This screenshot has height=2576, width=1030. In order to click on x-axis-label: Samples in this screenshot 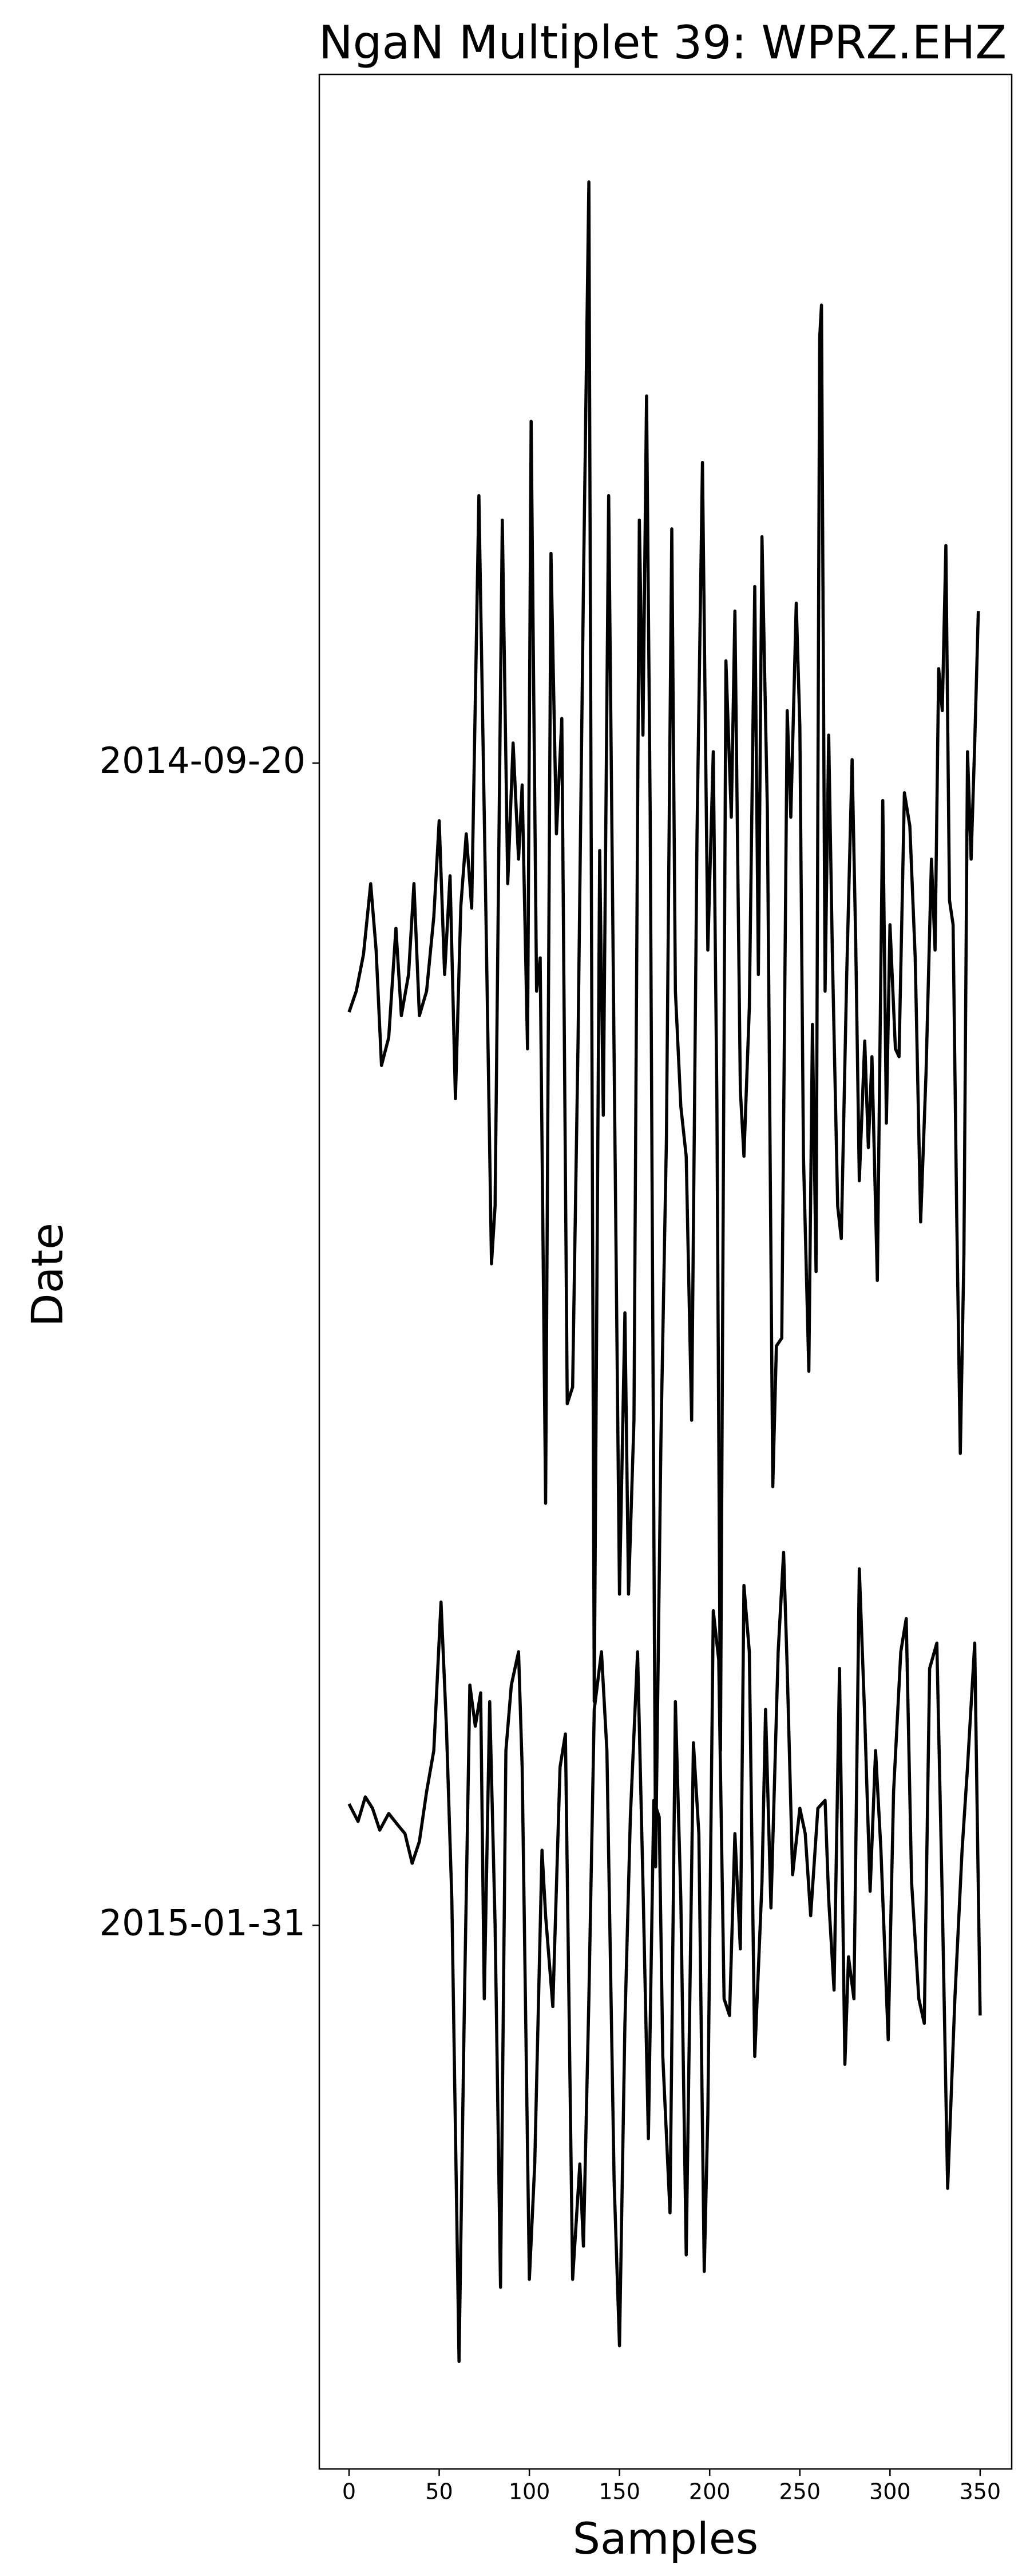, I will do `click(666, 2538)`.